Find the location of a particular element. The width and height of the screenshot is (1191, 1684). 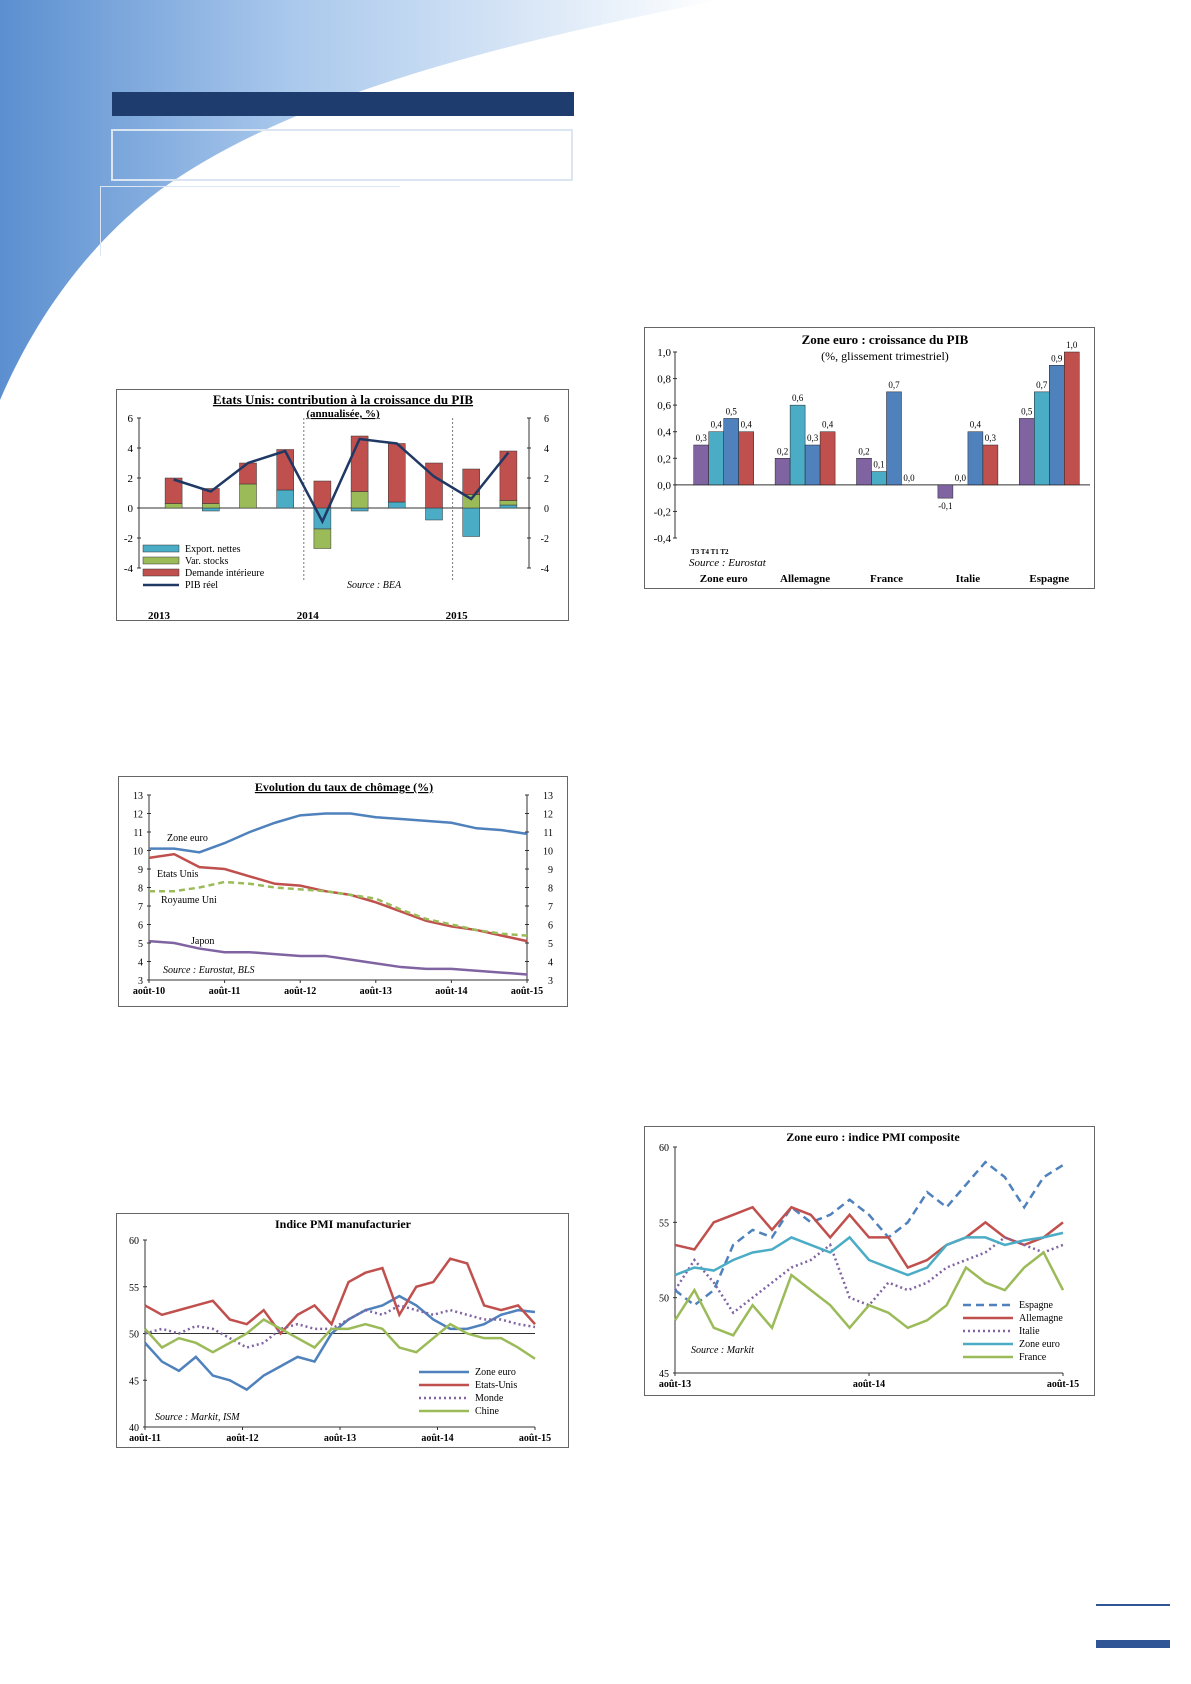

x-tick-label: août-13 is located at coordinates (675, 1384).